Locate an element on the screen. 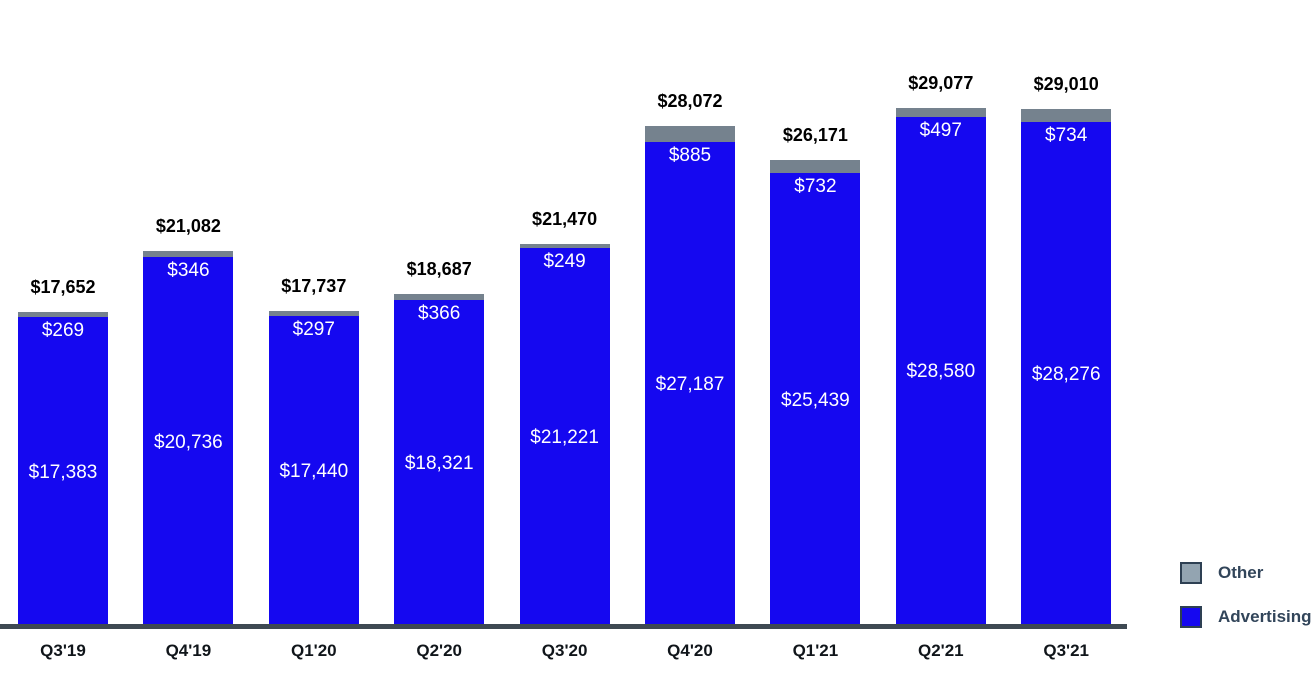 This screenshot has height=677, width=1315. other-value-label: $297 is located at coordinates (313, 330).